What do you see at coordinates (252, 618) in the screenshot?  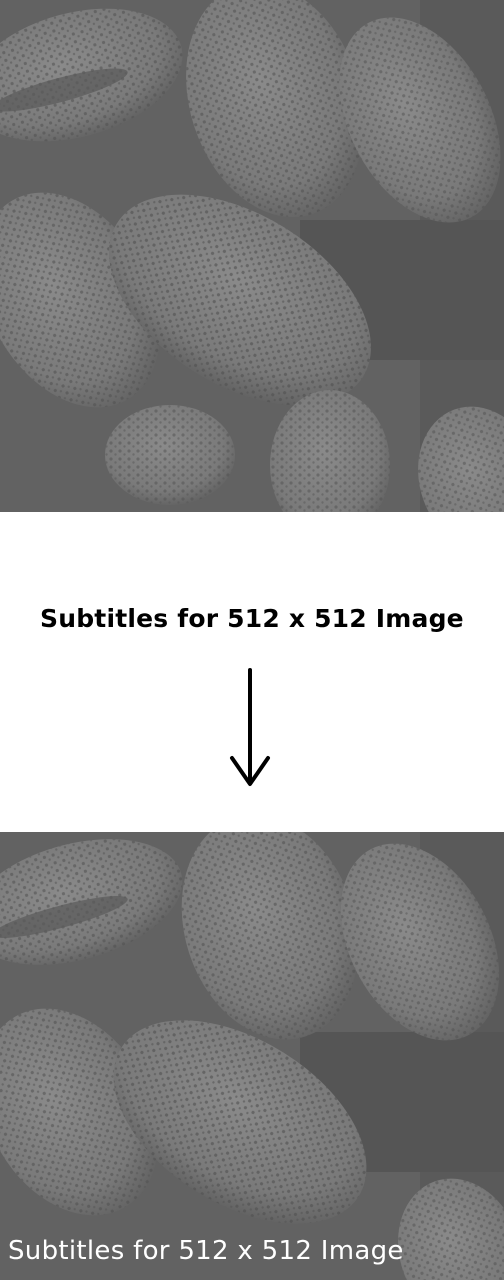 I see `heading-text: Subtitles for 512 x 512 Image` at bounding box center [252, 618].